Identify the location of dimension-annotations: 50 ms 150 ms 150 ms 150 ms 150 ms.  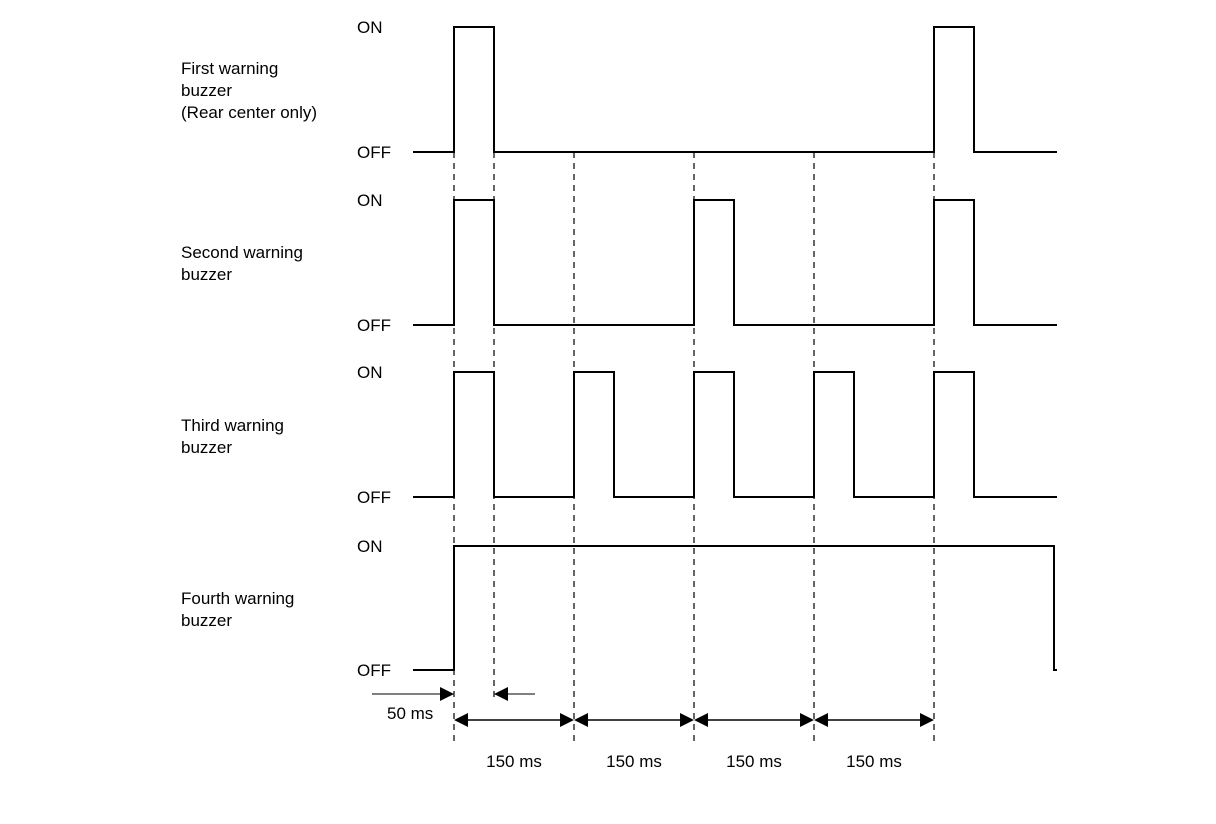
(653, 729).